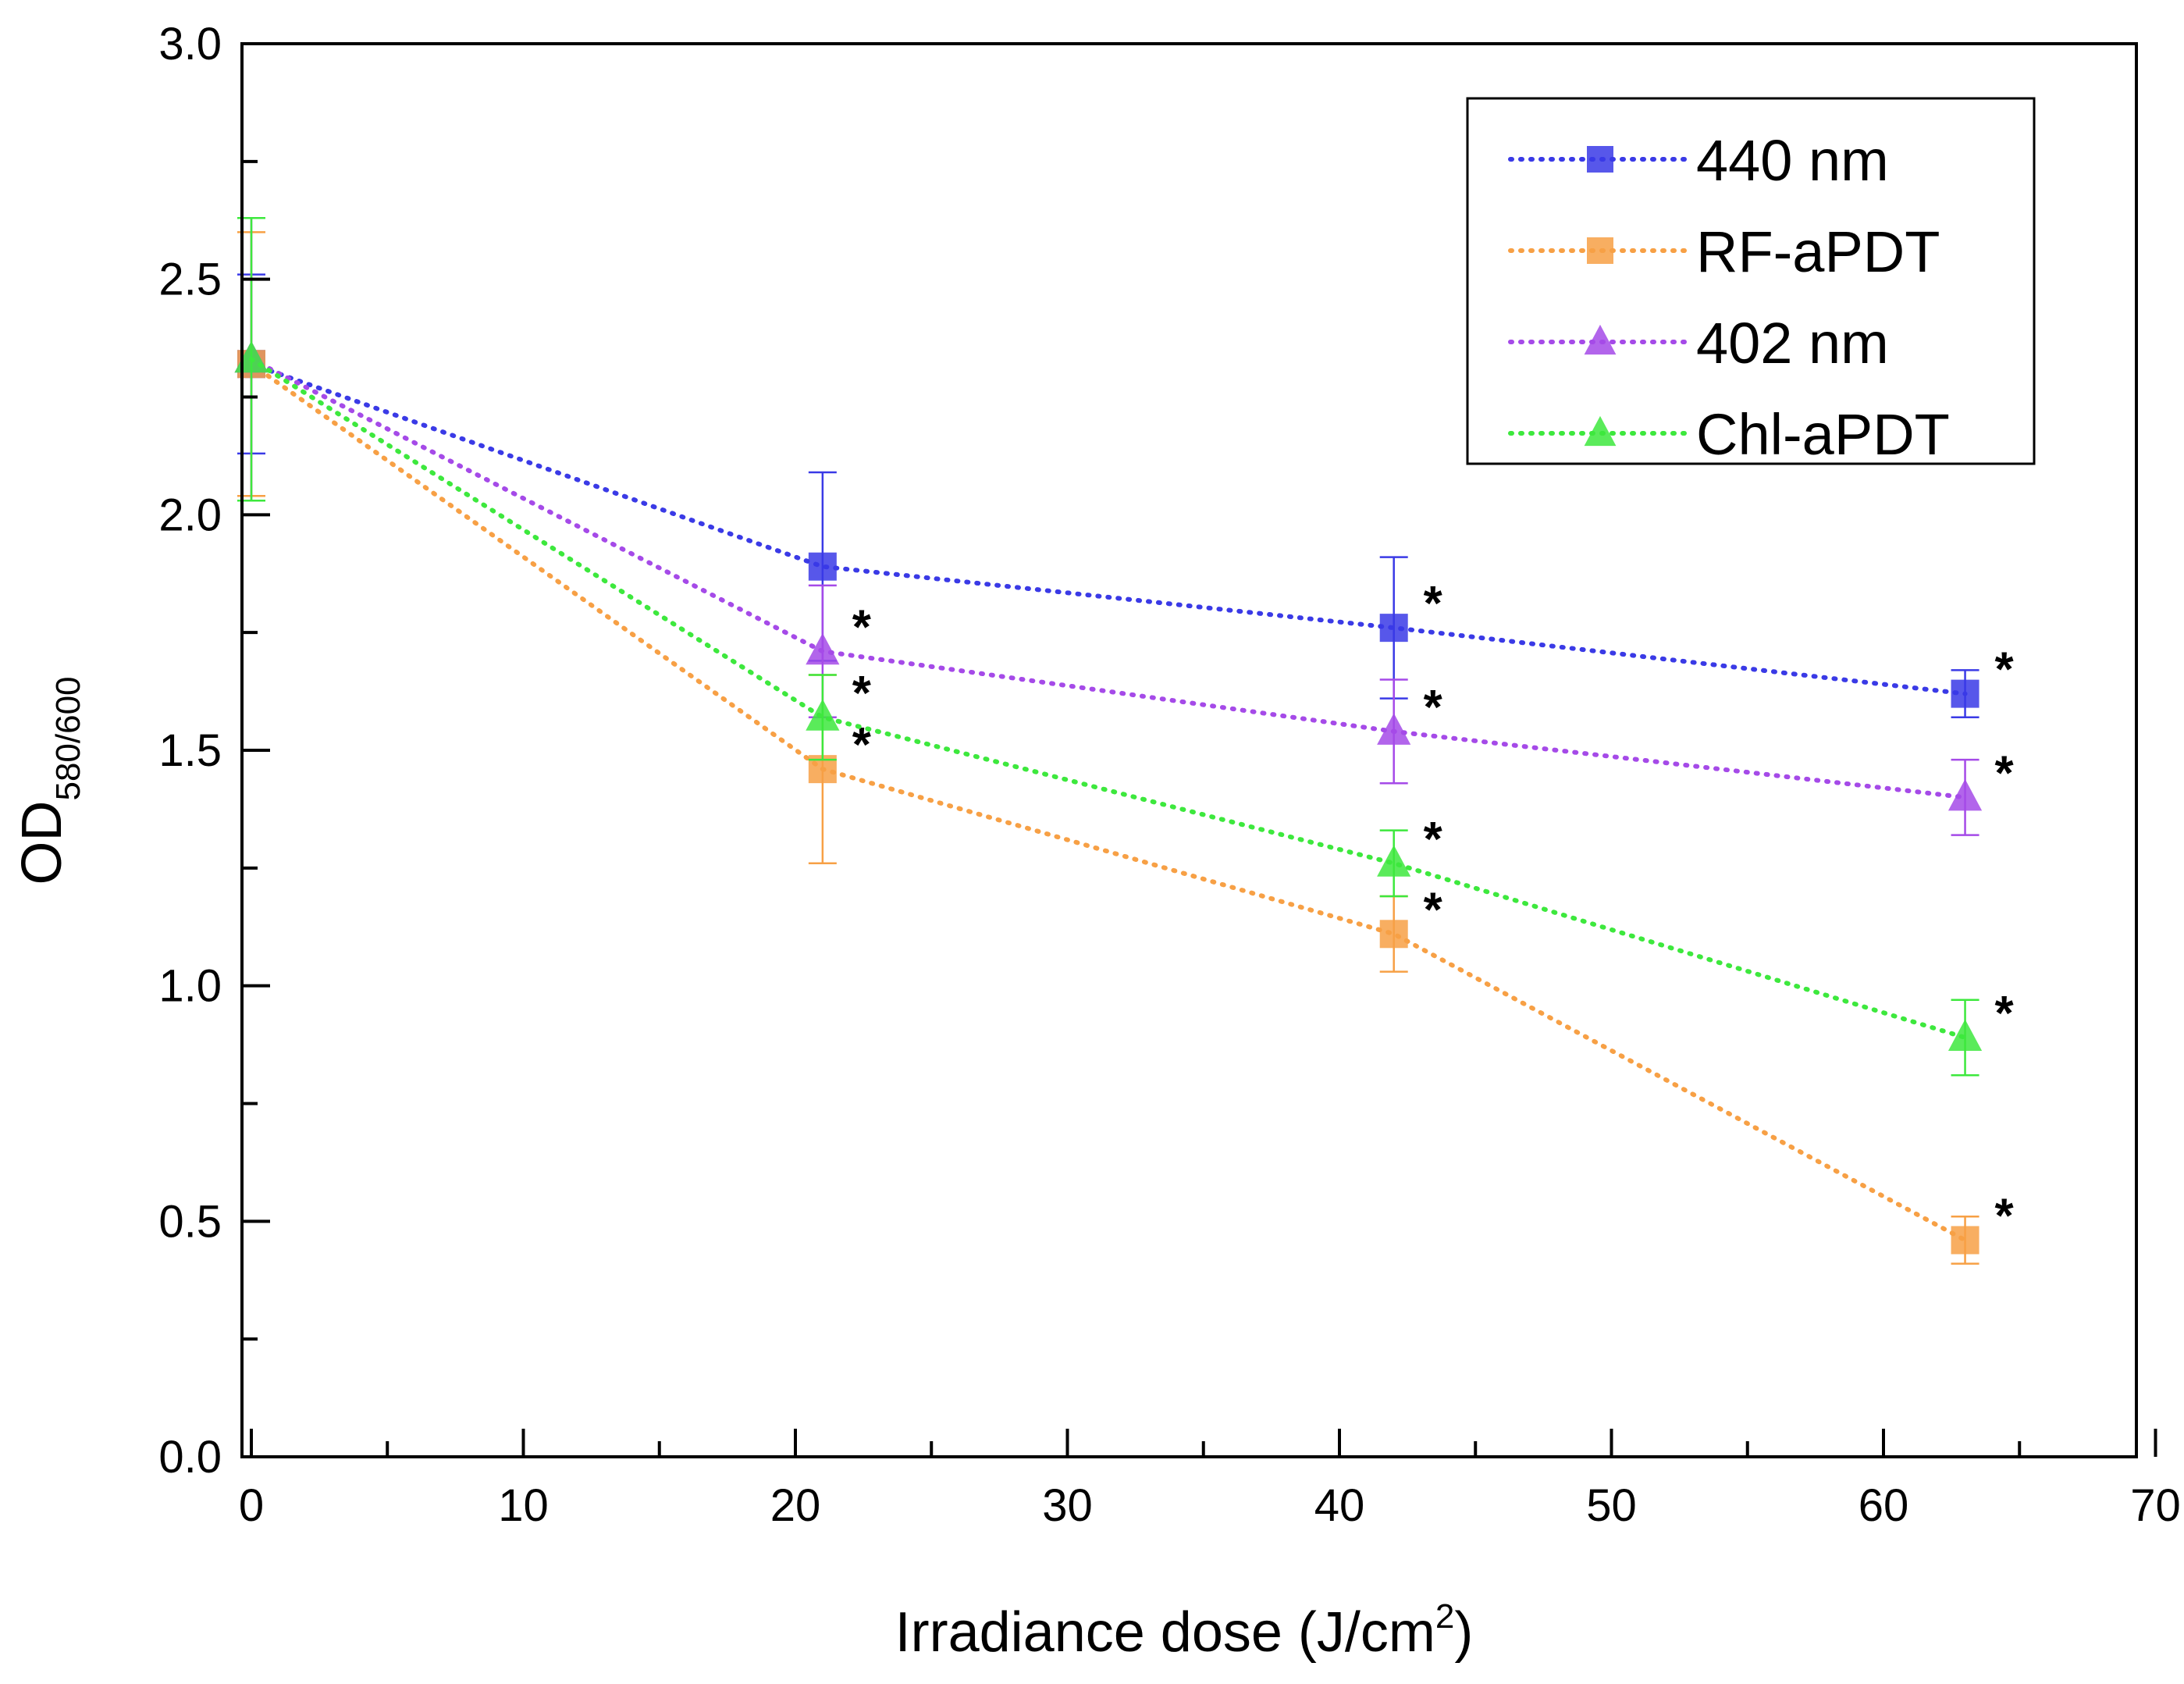 The height and width of the screenshot is (1684, 2184). Describe the element at coordinates (1792, 160) in the screenshot. I see `legend-label: 440 nm` at that location.